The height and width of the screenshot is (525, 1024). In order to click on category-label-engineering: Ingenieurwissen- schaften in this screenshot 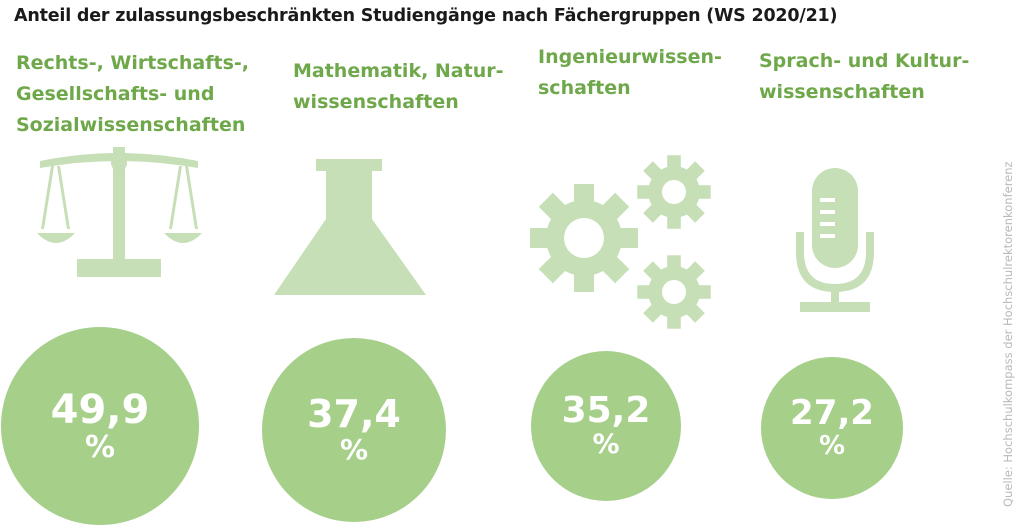, I will do `click(630, 73)`.